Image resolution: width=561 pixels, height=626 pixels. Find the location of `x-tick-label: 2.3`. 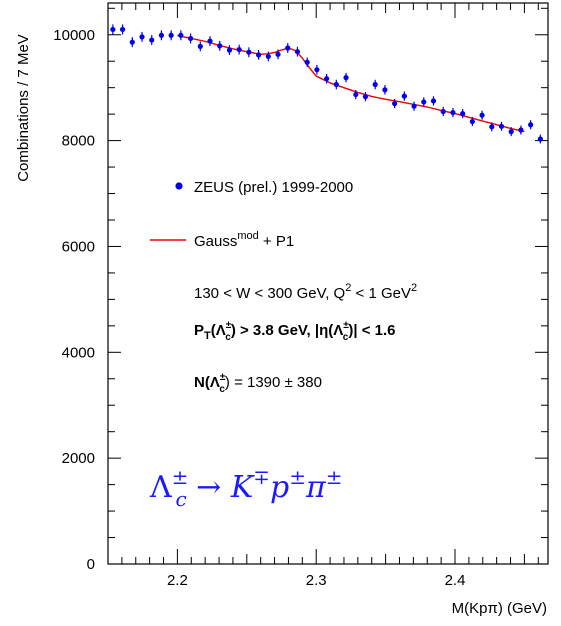

x-tick-label: 2.3 is located at coordinates (316, 580).